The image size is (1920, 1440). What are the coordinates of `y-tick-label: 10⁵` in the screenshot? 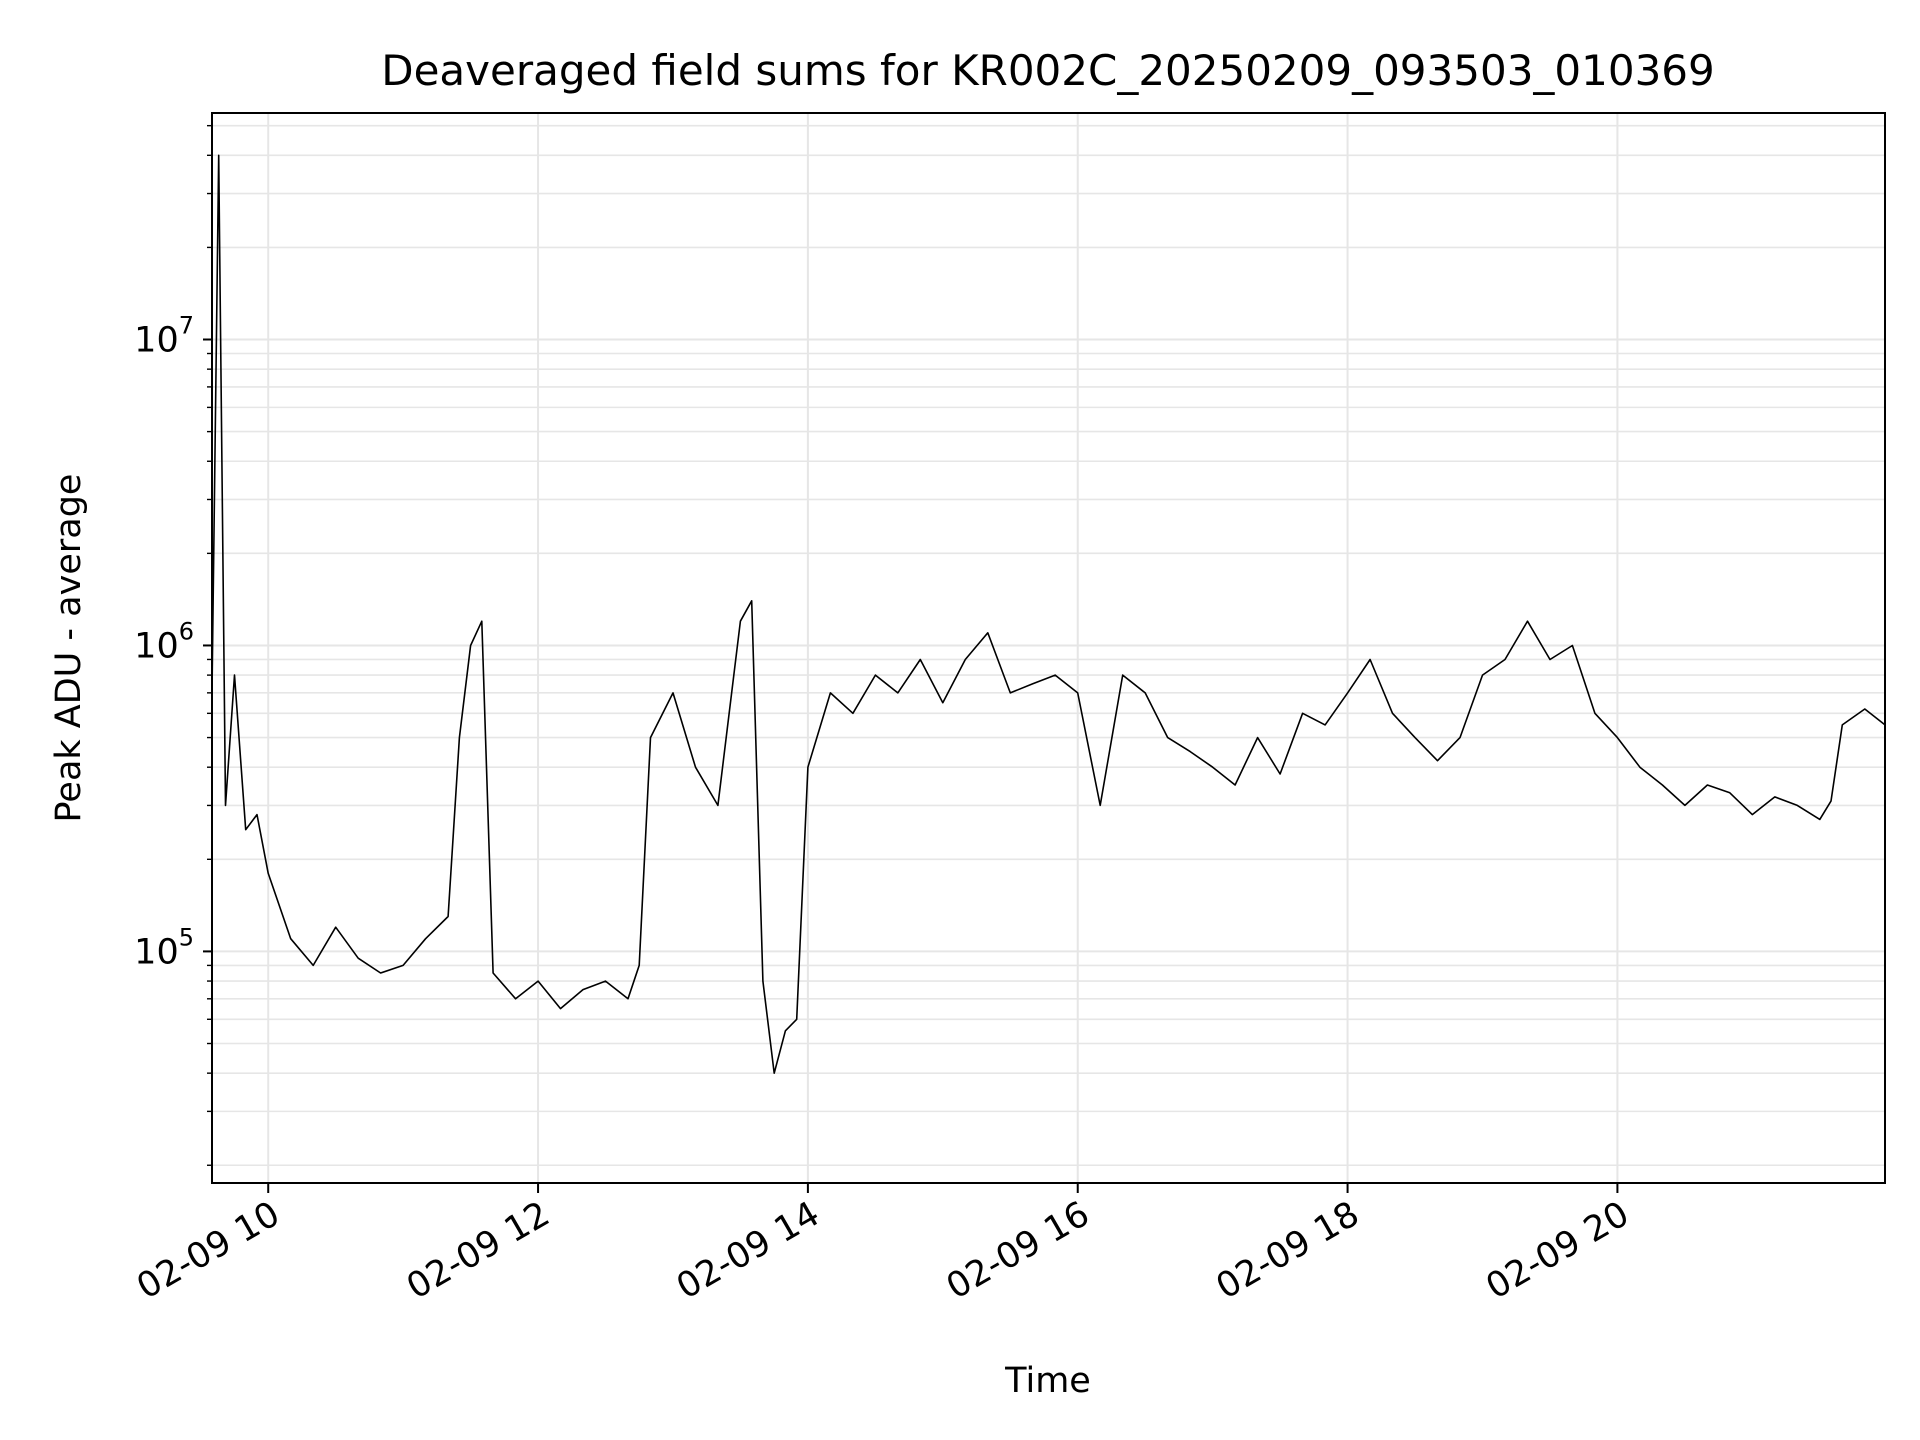 It's located at (164, 947).